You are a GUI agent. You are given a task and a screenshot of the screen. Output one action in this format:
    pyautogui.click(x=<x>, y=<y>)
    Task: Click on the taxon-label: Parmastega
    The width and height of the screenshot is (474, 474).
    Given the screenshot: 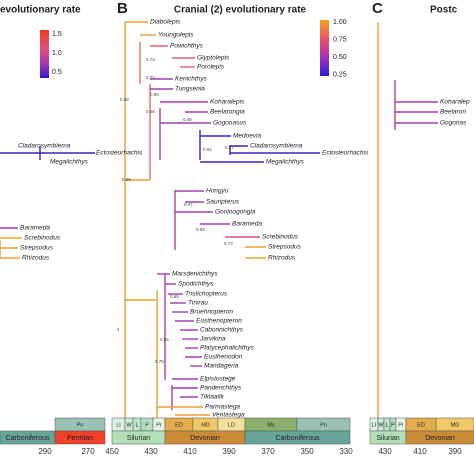 What is the action you would take?
    pyautogui.click(x=222, y=407)
    